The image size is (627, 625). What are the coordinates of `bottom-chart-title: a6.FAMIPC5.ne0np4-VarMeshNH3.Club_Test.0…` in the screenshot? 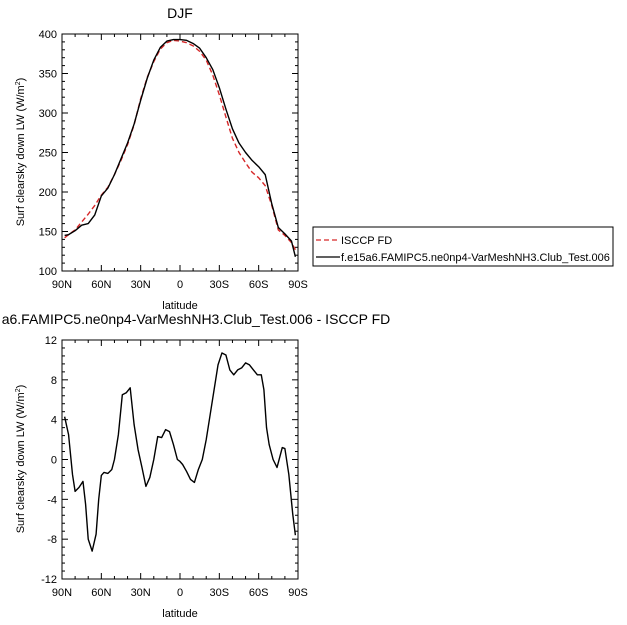 It's located at (196, 319).